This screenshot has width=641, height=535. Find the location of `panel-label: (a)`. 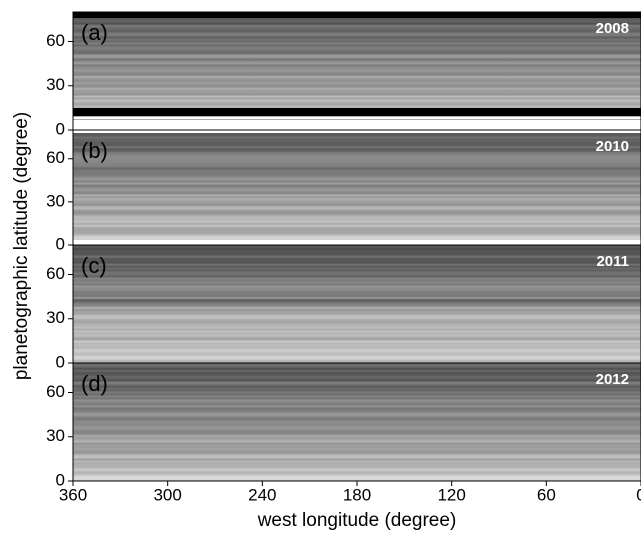

panel-label: (a) is located at coordinates (94, 32).